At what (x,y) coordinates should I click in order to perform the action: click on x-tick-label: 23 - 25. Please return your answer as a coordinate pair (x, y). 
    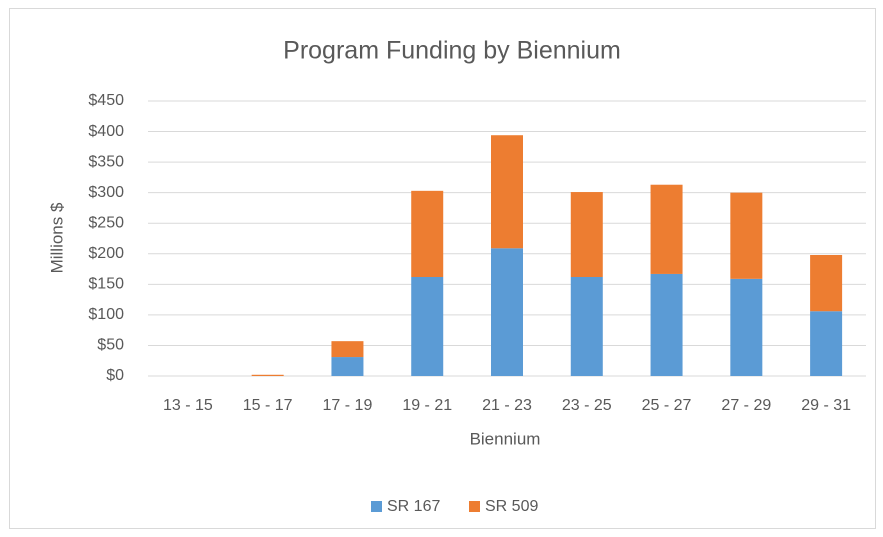
    Looking at the image, I should click on (587, 405).